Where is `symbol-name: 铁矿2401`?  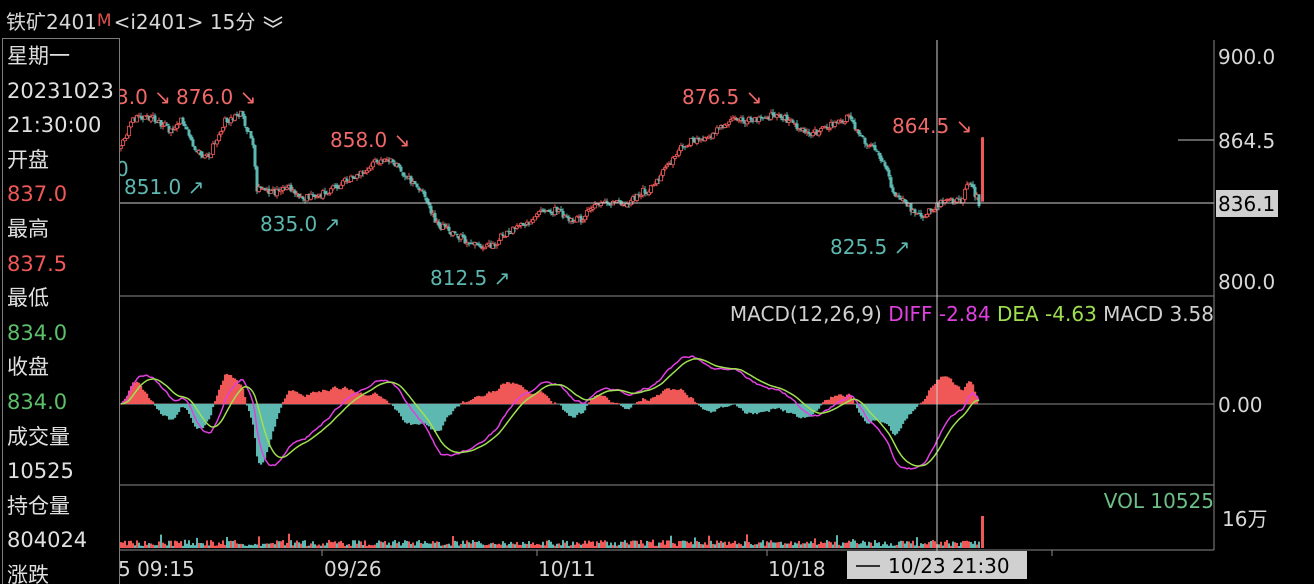 symbol-name: 铁矿2401 is located at coordinates (51, 22).